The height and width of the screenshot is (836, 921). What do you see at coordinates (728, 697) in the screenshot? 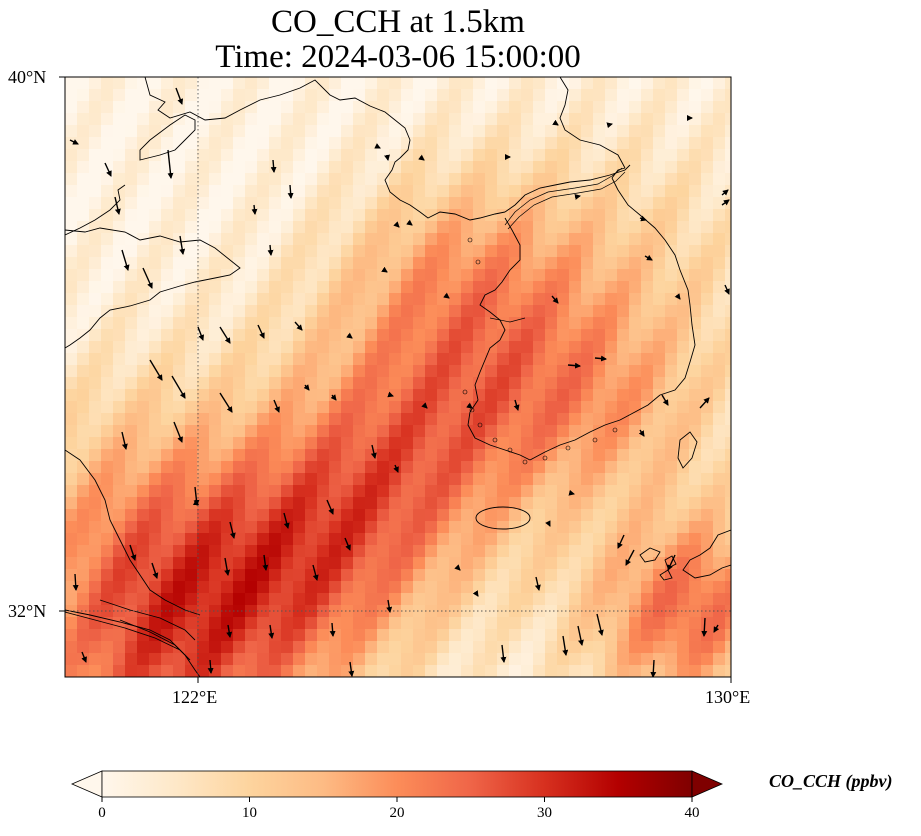
I see `lon-tick-130e: 130°E` at bounding box center [728, 697].